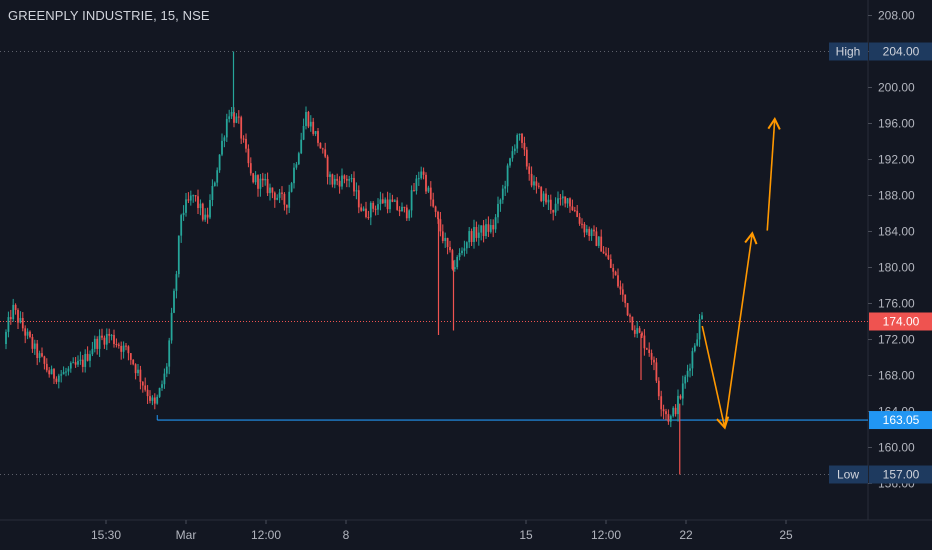 The height and width of the screenshot is (550, 932). What do you see at coordinates (896, 88) in the screenshot?
I see `y-tick-label: 200.00` at bounding box center [896, 88].